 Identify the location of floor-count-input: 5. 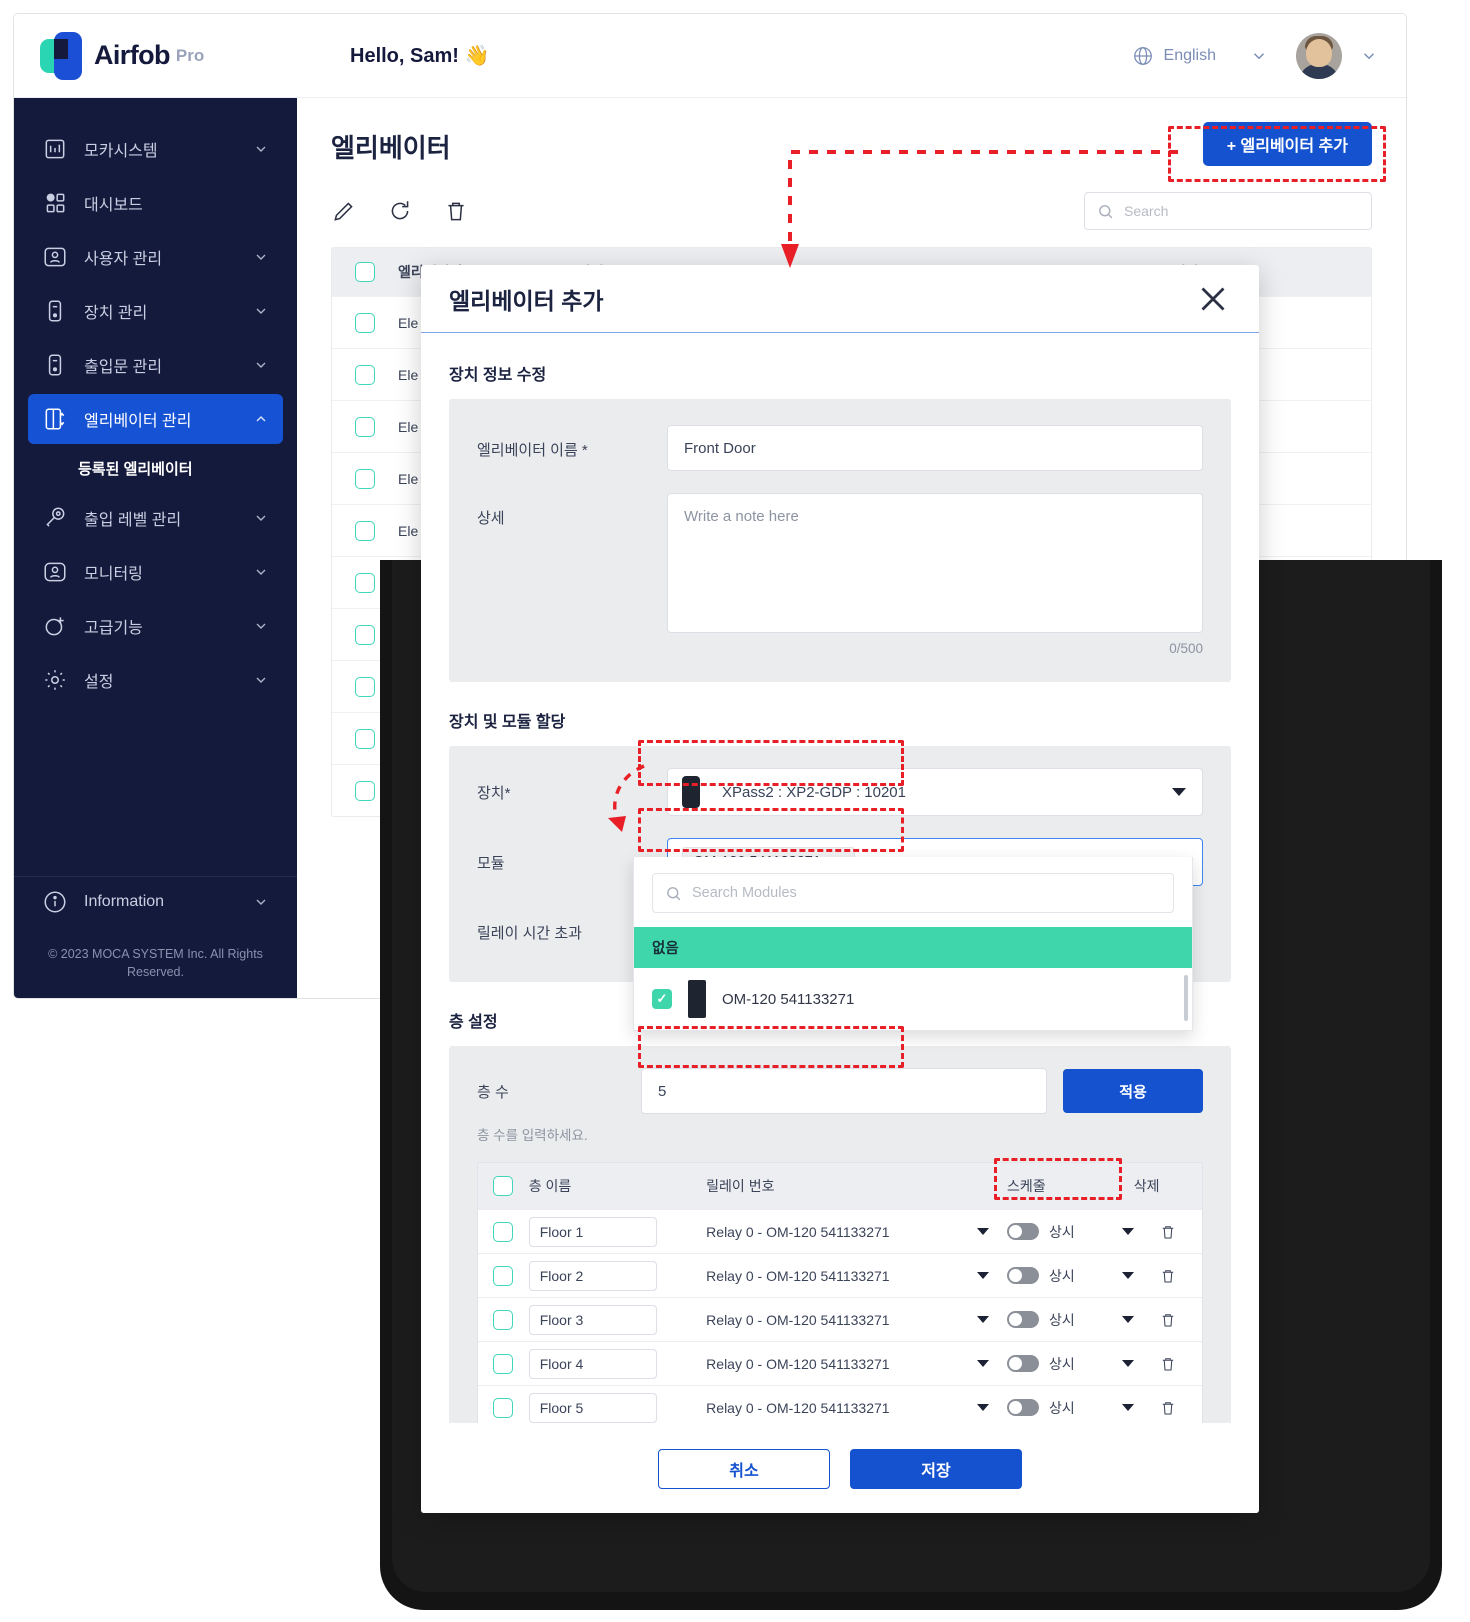
(844, 1091).